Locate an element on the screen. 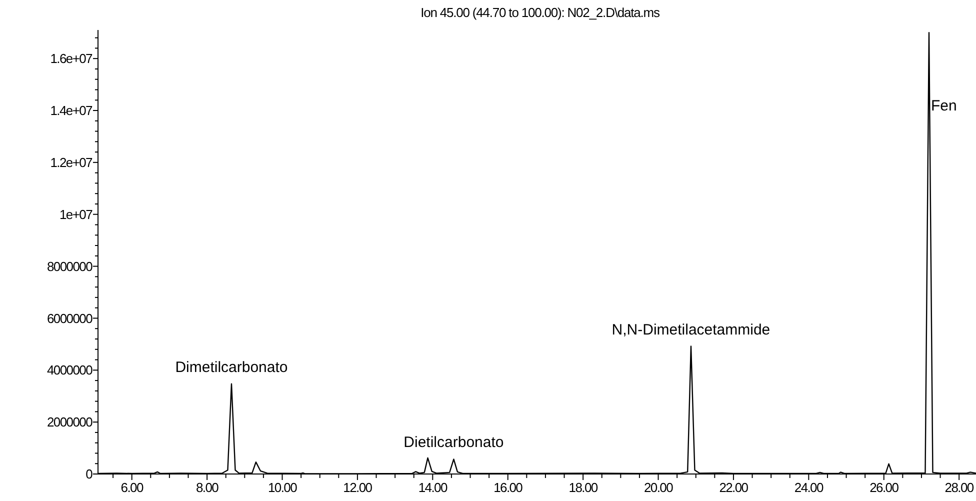 This screenshot has width=976, height=501. y-tick-label: 0 is located at coordinates (89, 474).